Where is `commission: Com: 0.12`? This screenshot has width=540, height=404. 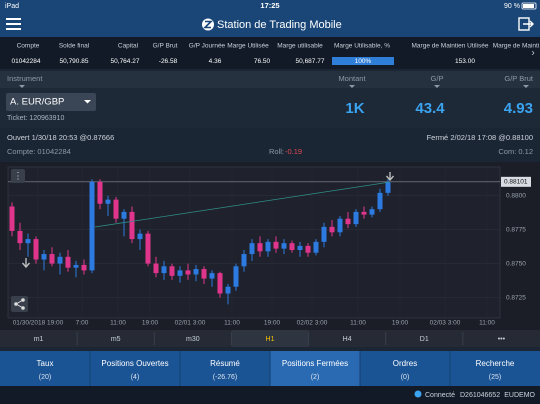
commission: Com: 0.12 is located at coordinates (515, 151).